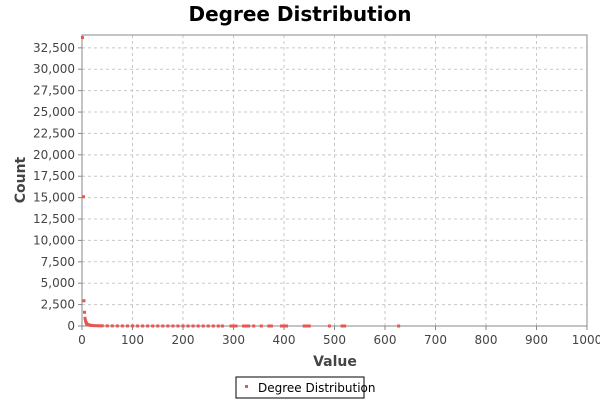 This screenshot has width=600, height=400. I want to click on x-tick-label: 300, so click(233, 340).